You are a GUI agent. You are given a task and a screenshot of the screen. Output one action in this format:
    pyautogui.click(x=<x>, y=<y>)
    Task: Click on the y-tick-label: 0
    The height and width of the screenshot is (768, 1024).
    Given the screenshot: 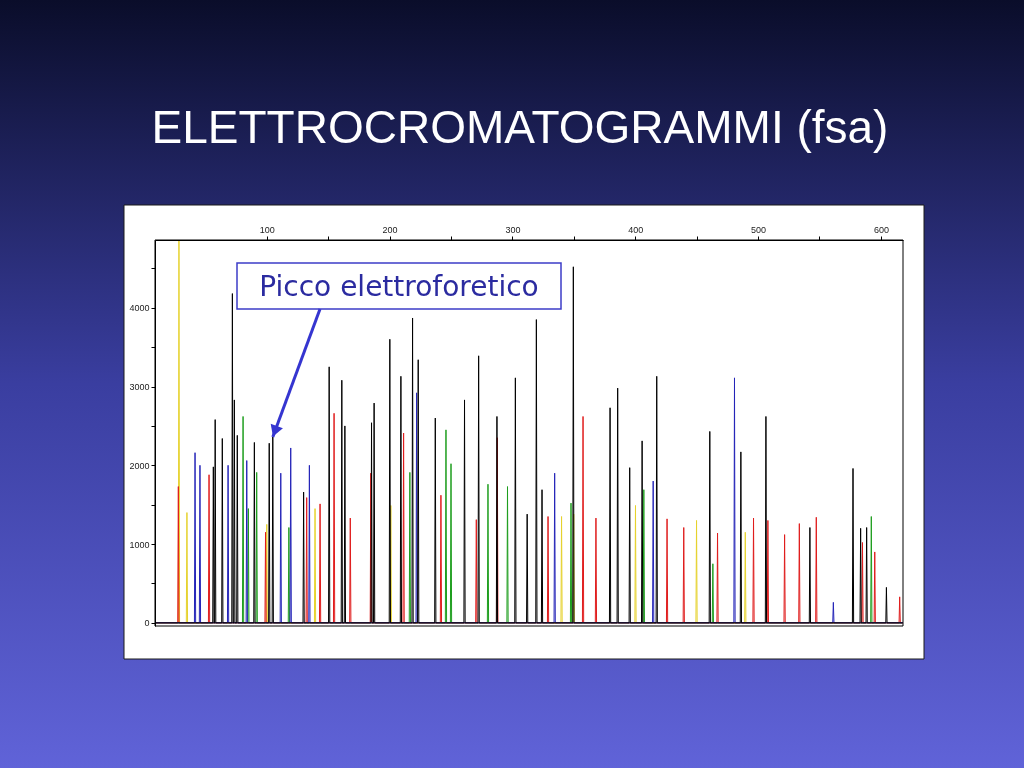 What is the action you would take?
    pyautogui.click(x=147, y=623)
    